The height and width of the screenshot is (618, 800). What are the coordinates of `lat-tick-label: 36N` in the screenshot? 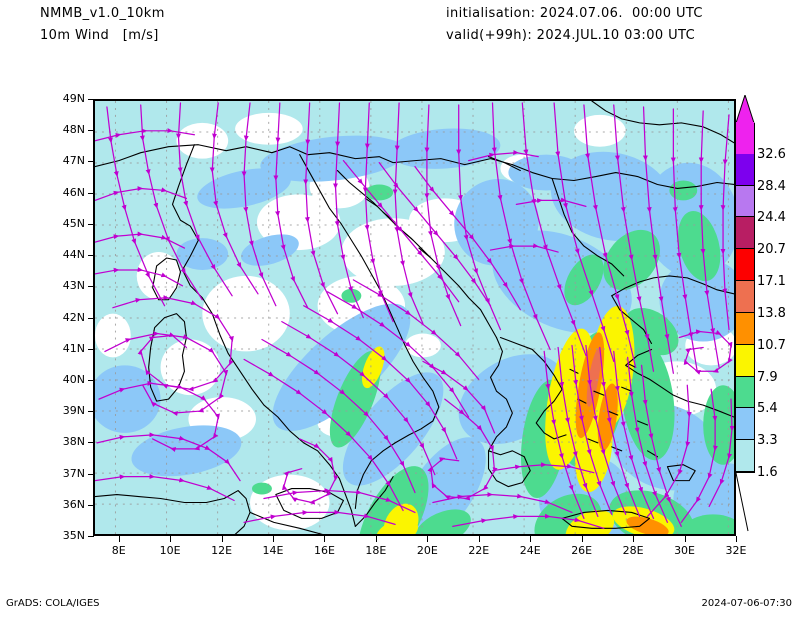 It's located at (73, 504).